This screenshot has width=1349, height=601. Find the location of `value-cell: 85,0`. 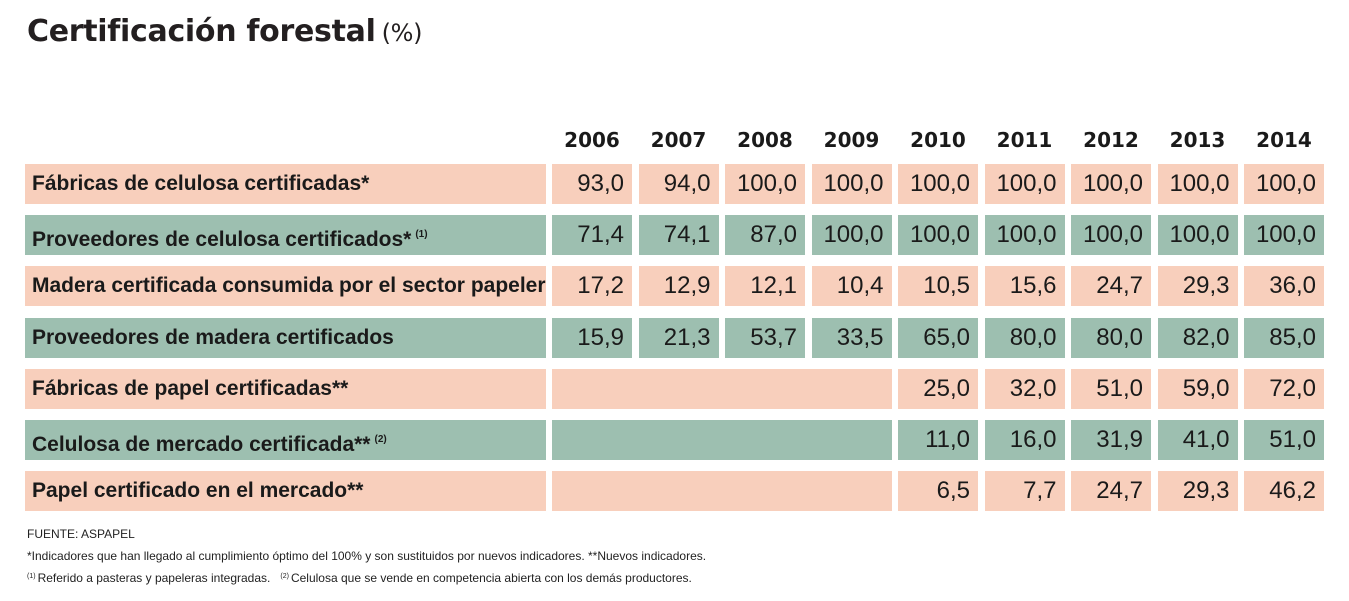

value-cell: 85,0 is located at coordinates (1284, 338).